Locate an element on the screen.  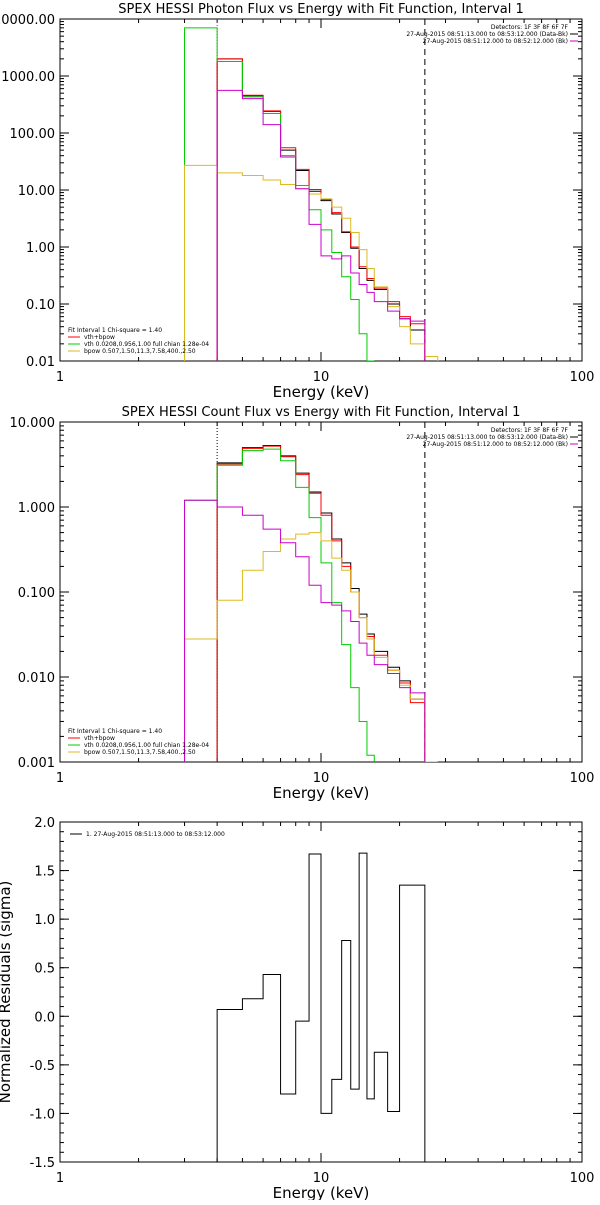
y-tick-label: 1.5 is located at coordinates (44, 872).